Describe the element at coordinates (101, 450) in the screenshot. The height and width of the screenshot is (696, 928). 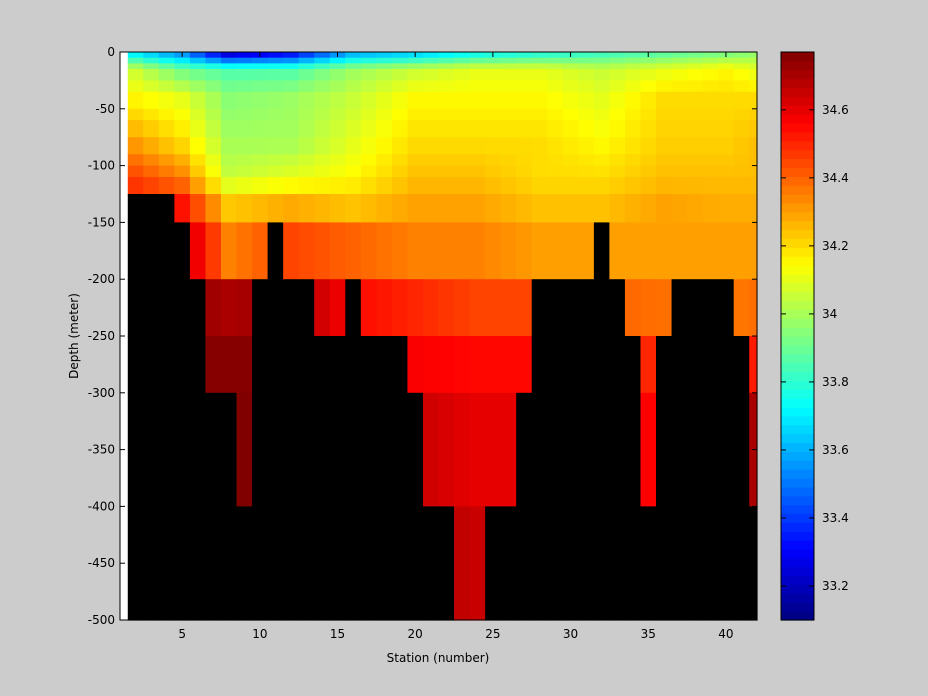
I see `y-tick-label: -350` at that location.